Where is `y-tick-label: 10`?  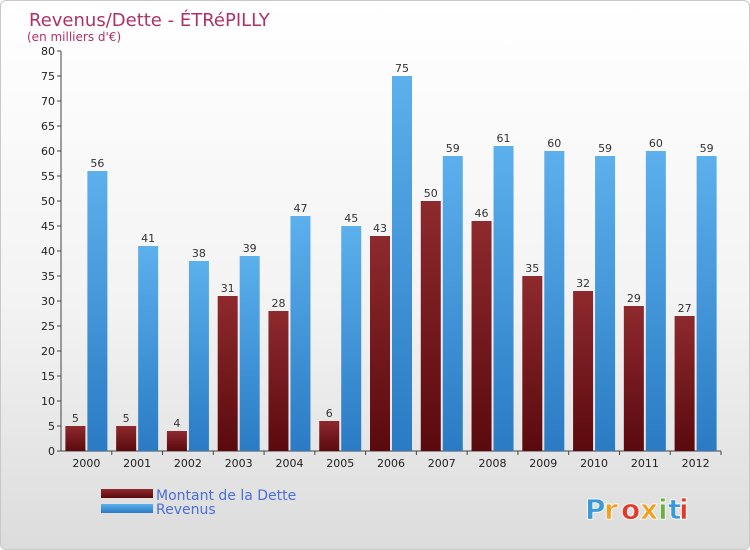
y-tick-label: 10 is located at coordinates (48, 401).